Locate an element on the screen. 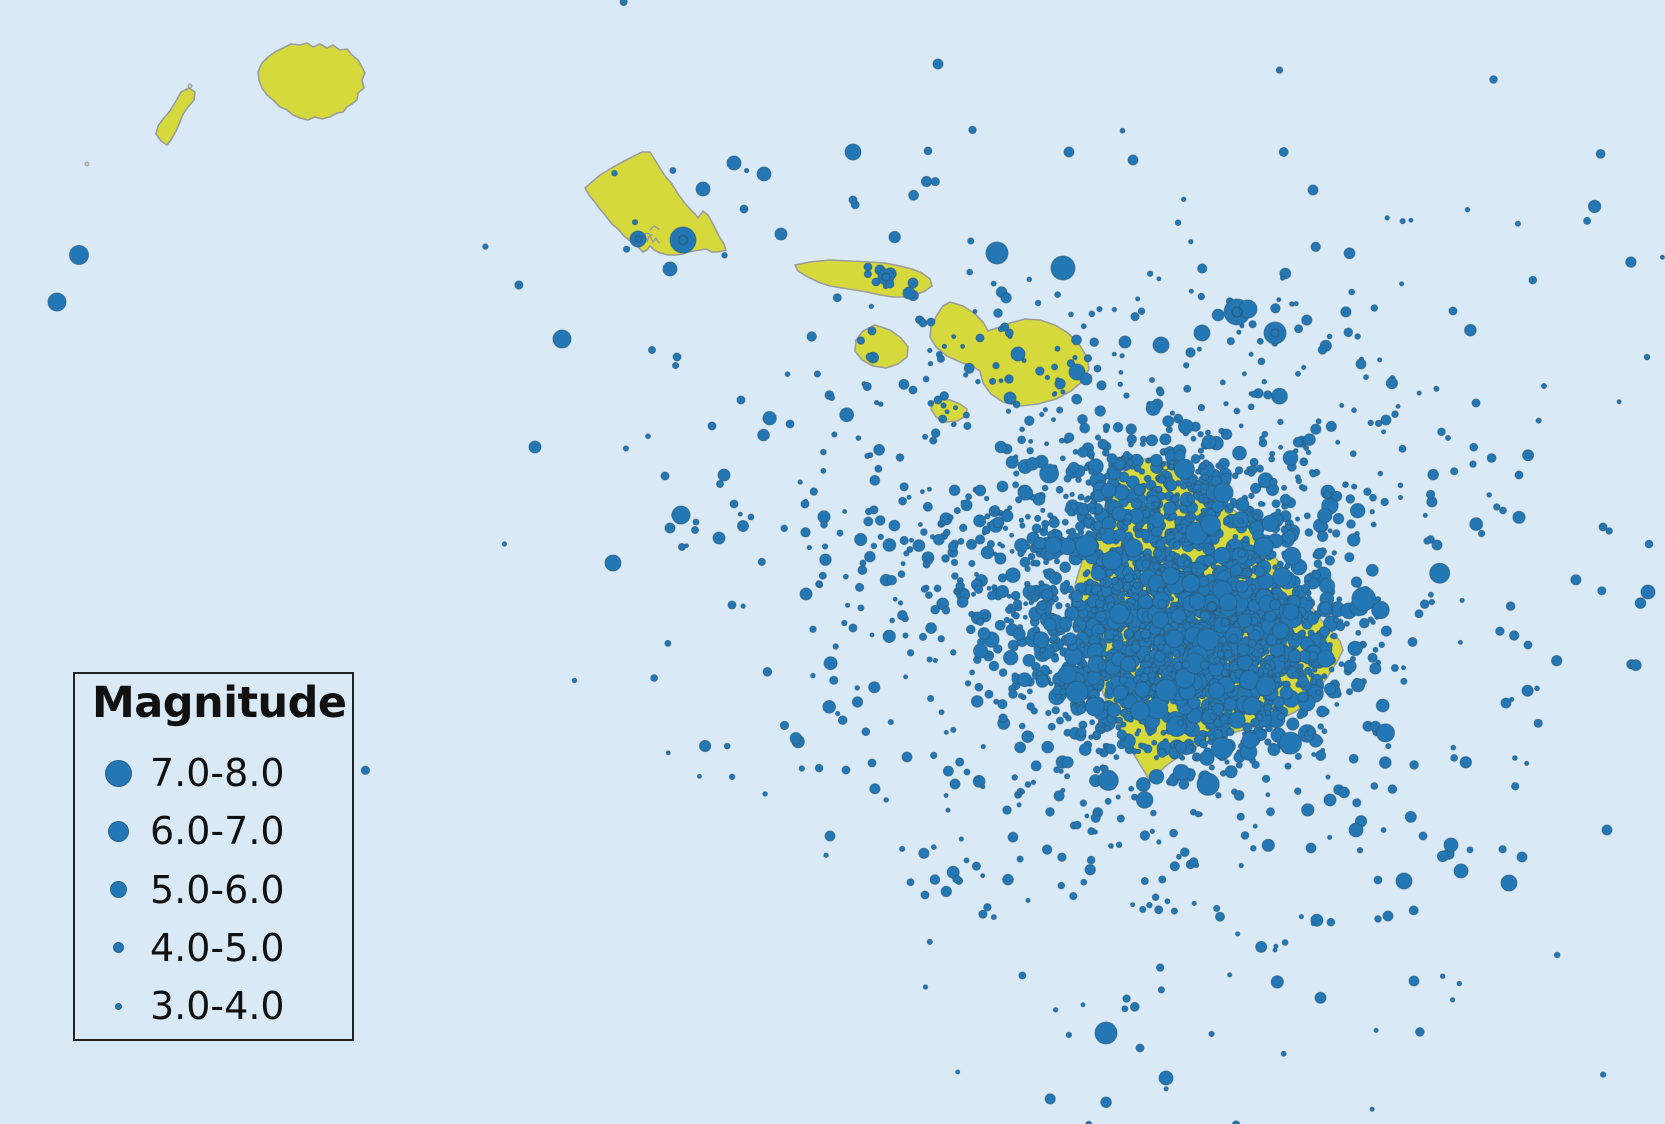 The height and width of the screenshot is (1124, 1665). magnitude-swatch-circle is located at coordinates (118, 773).